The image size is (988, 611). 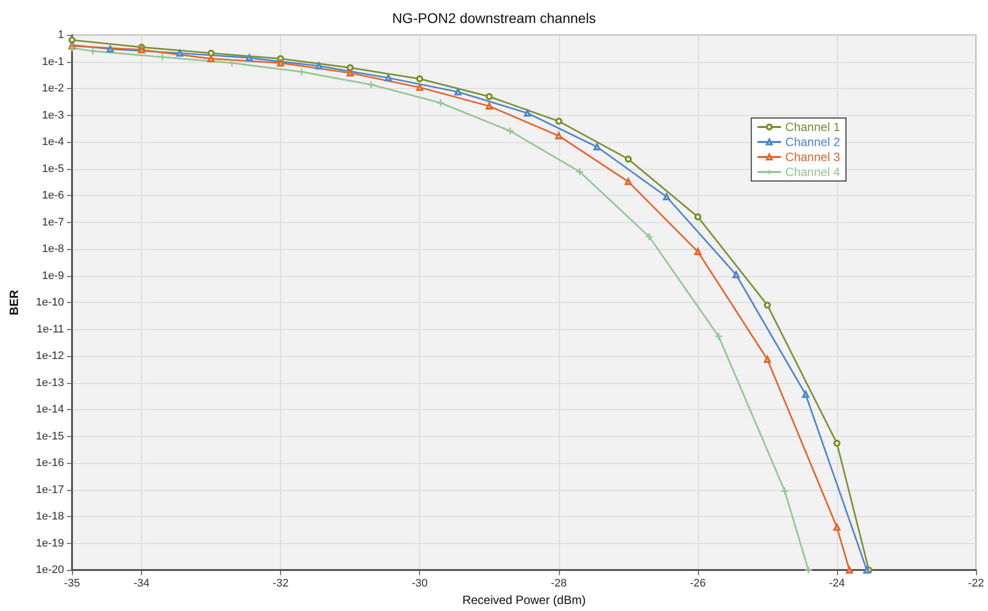 I want to click on y-tick-label: 1e-11, so click(x=50, y=329).